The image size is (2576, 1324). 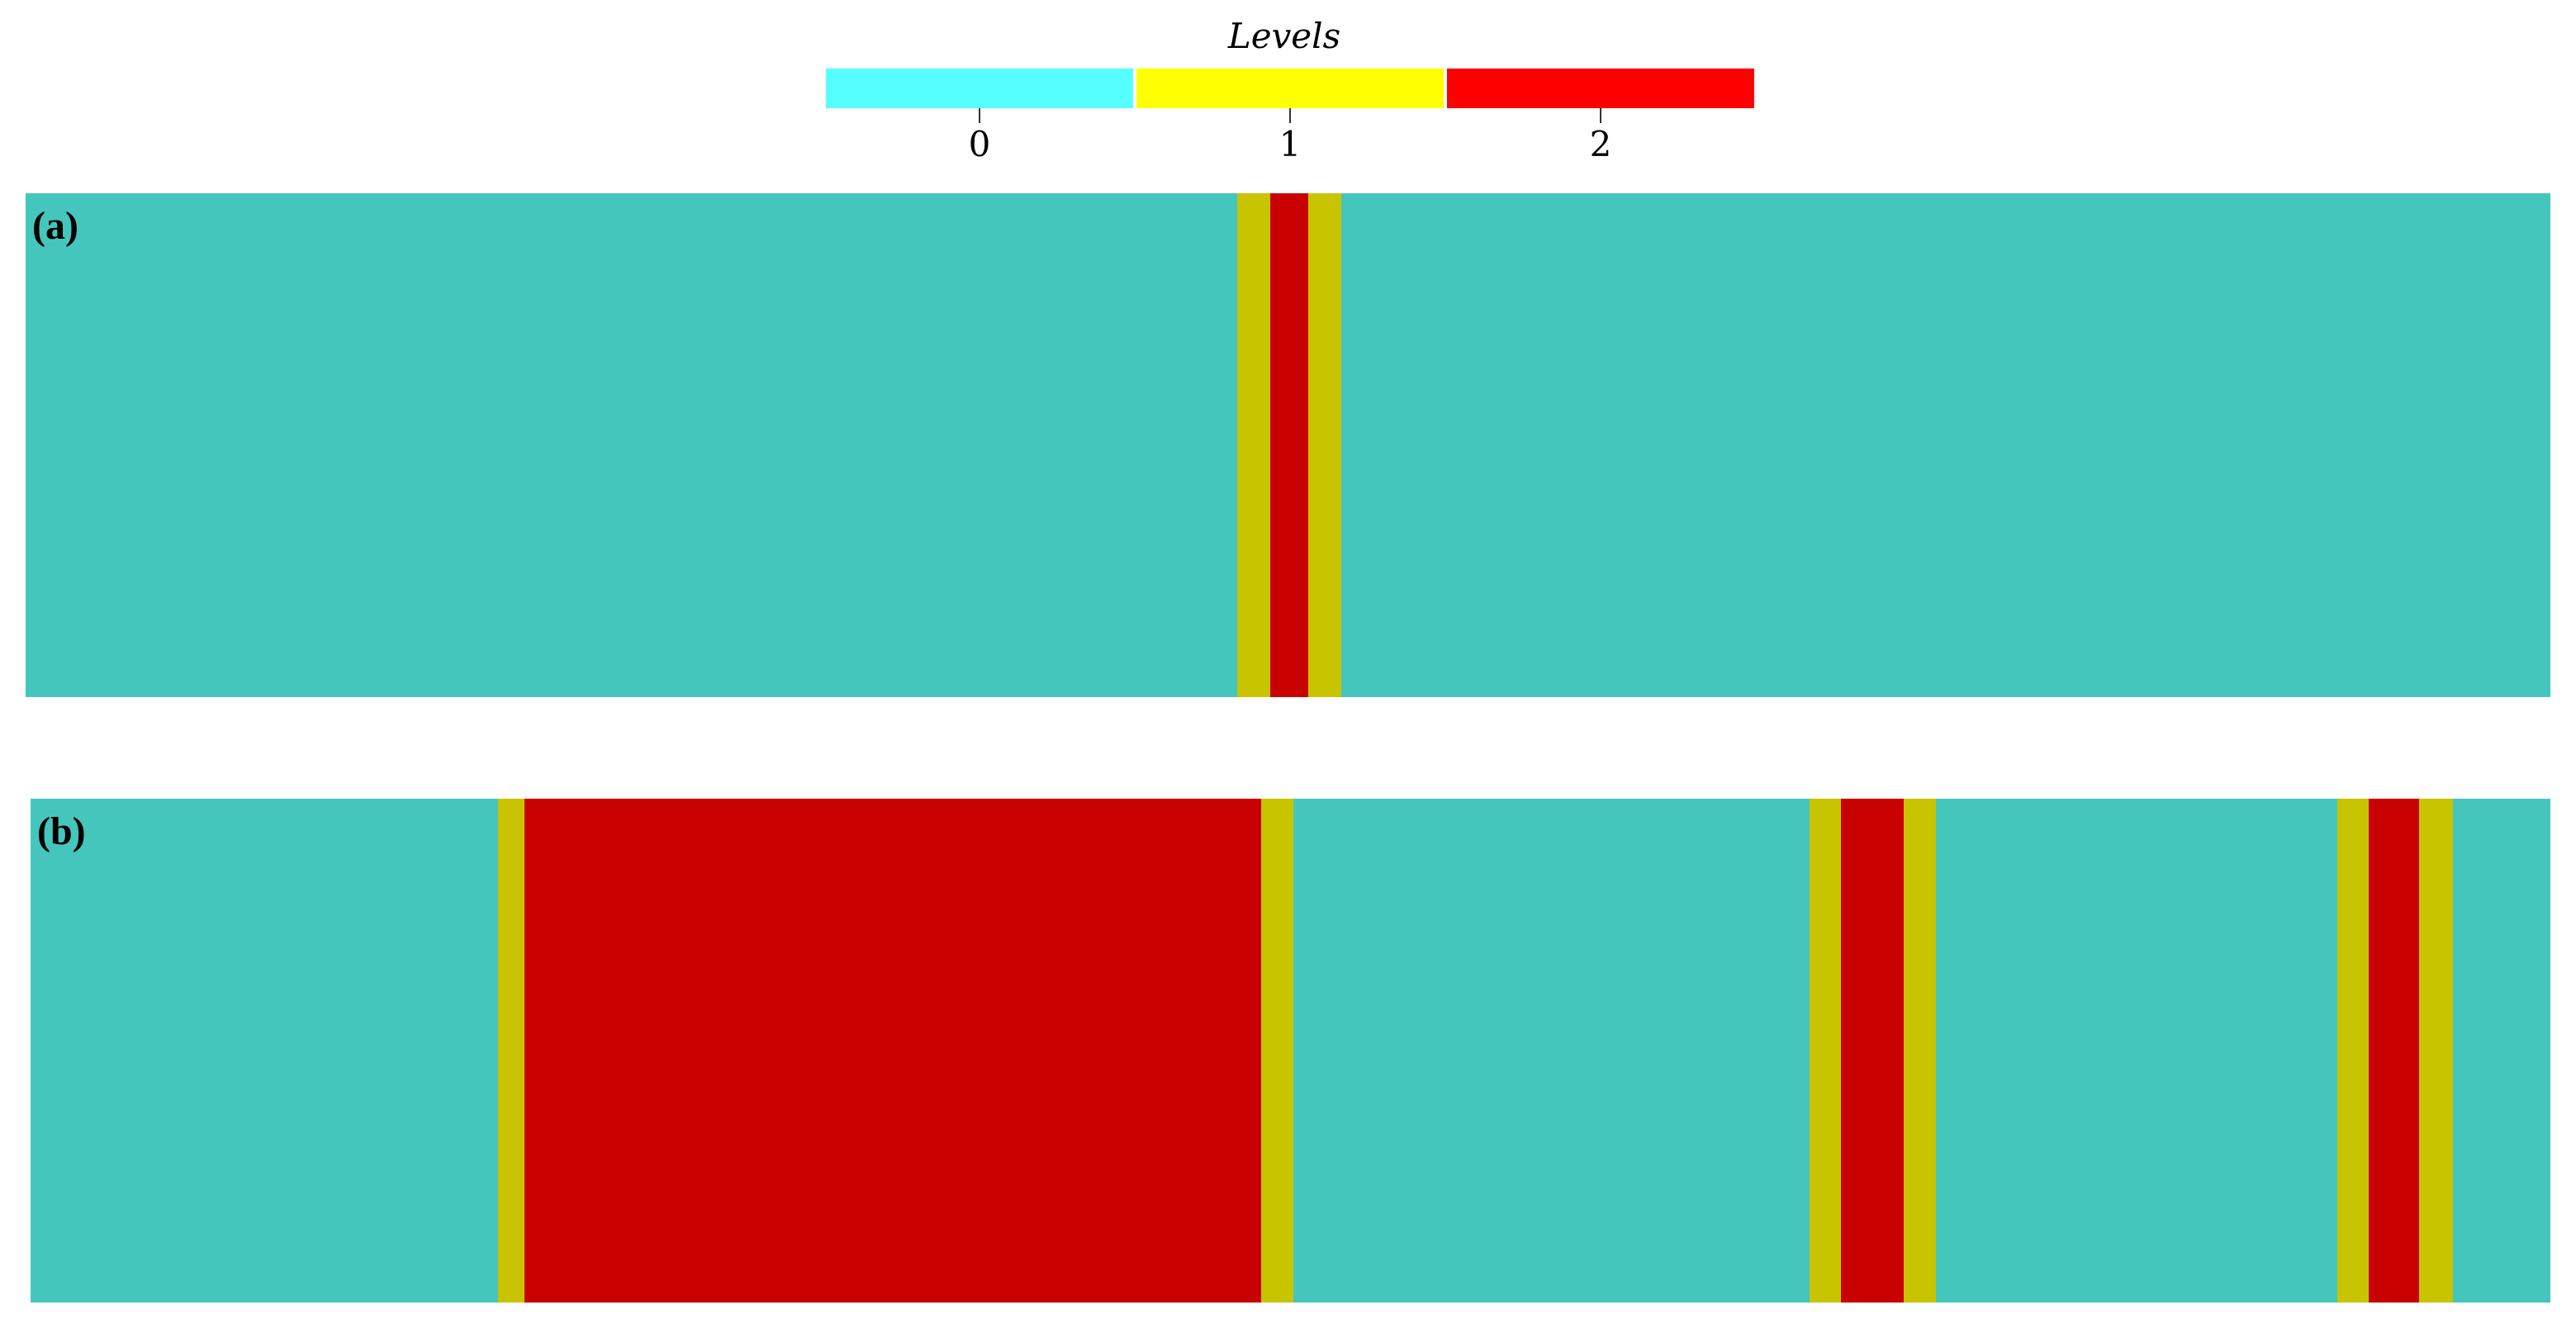 I want to click on panel-a-label: (a), so click(x=55, y=226).